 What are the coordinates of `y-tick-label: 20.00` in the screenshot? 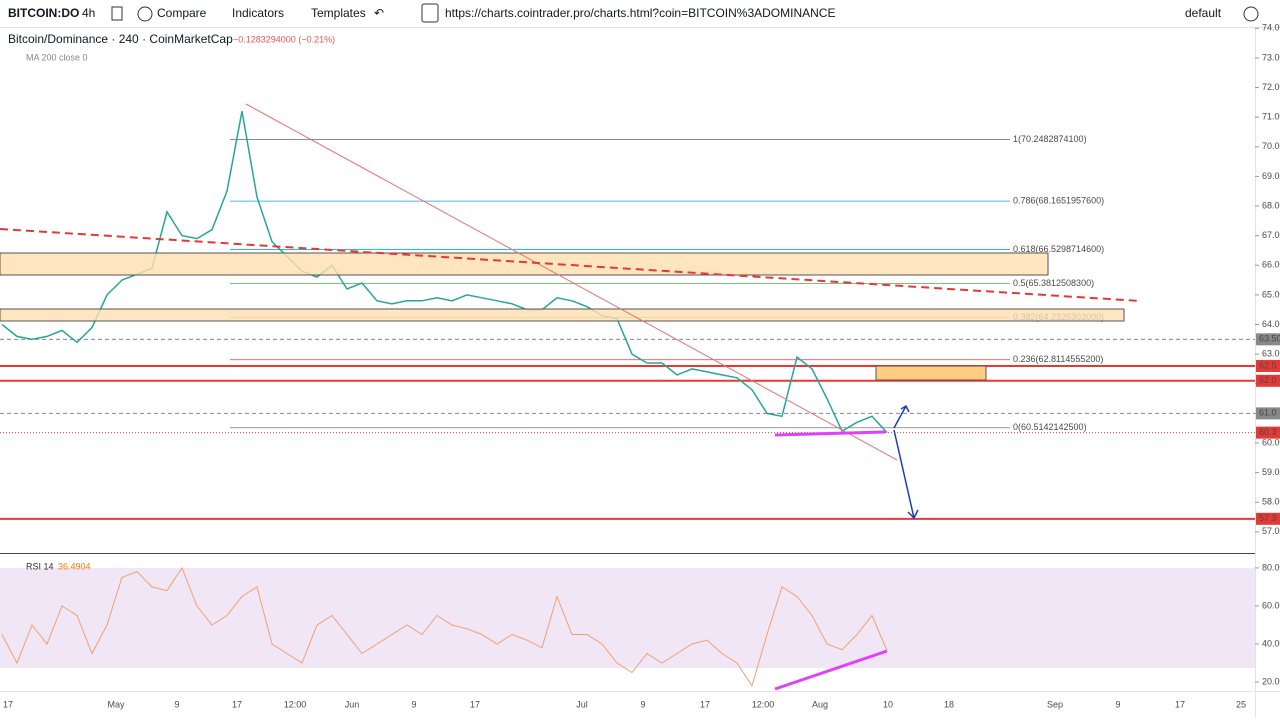 It's located at (1271, 681).